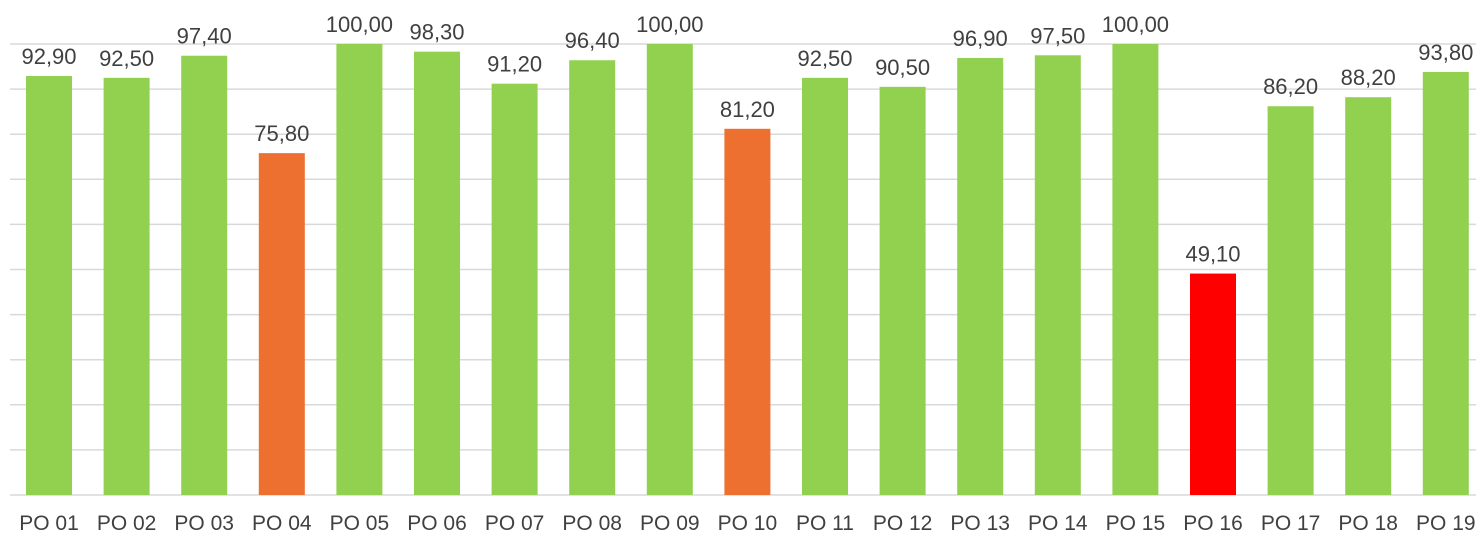 The width and height of the screenshot is (1476, 534). I want to click on category-label: PO 04, so click(282, 523).